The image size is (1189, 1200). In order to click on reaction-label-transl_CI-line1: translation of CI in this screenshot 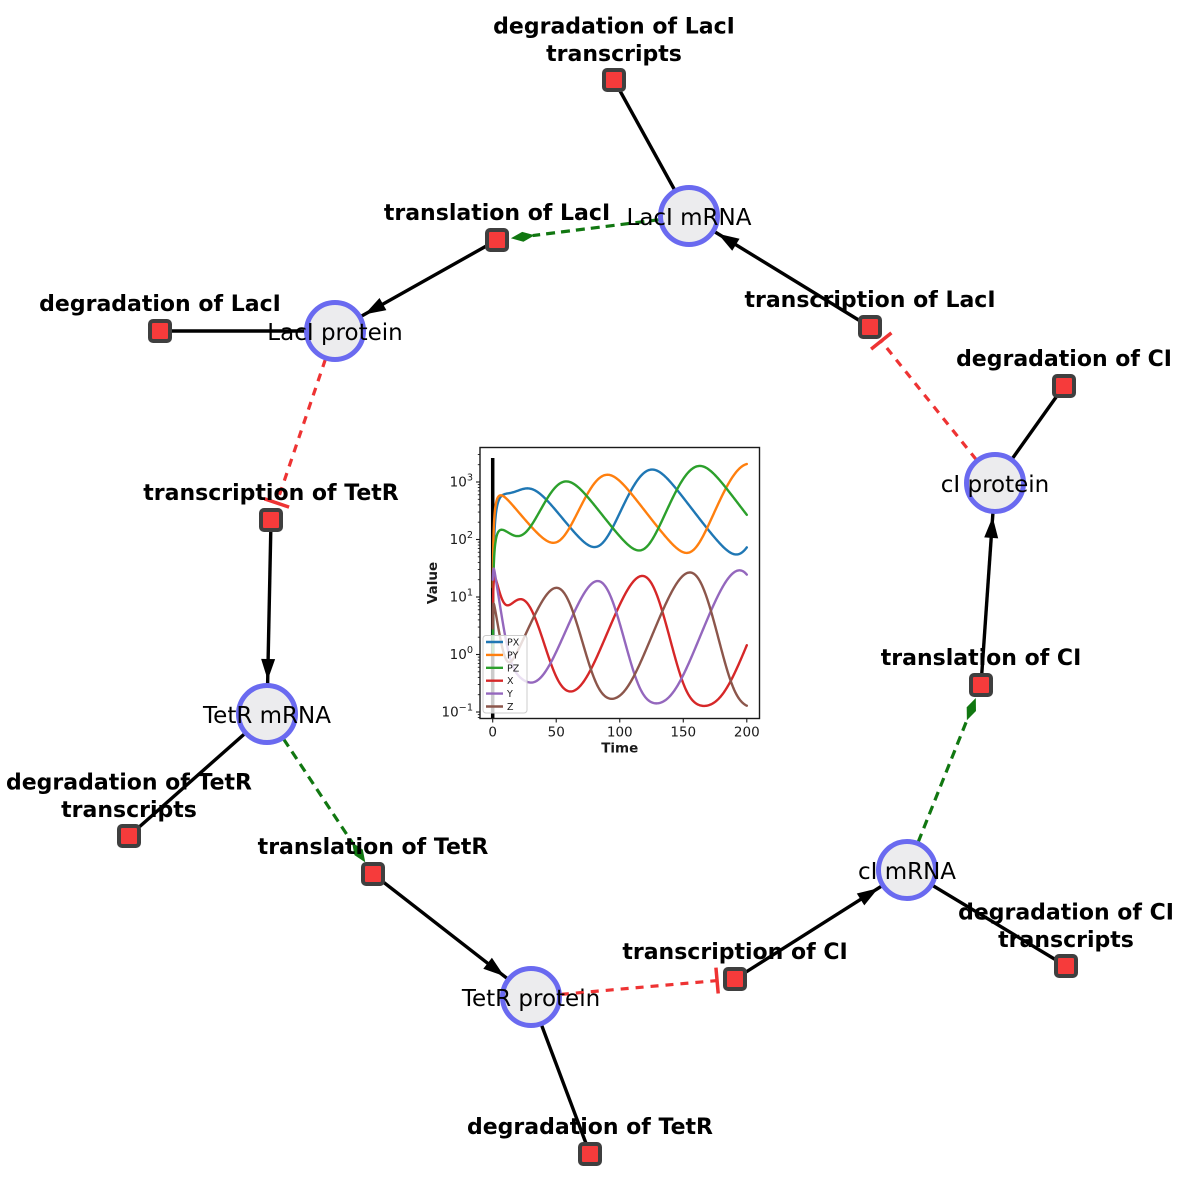, I will do `click(981, 658)`.